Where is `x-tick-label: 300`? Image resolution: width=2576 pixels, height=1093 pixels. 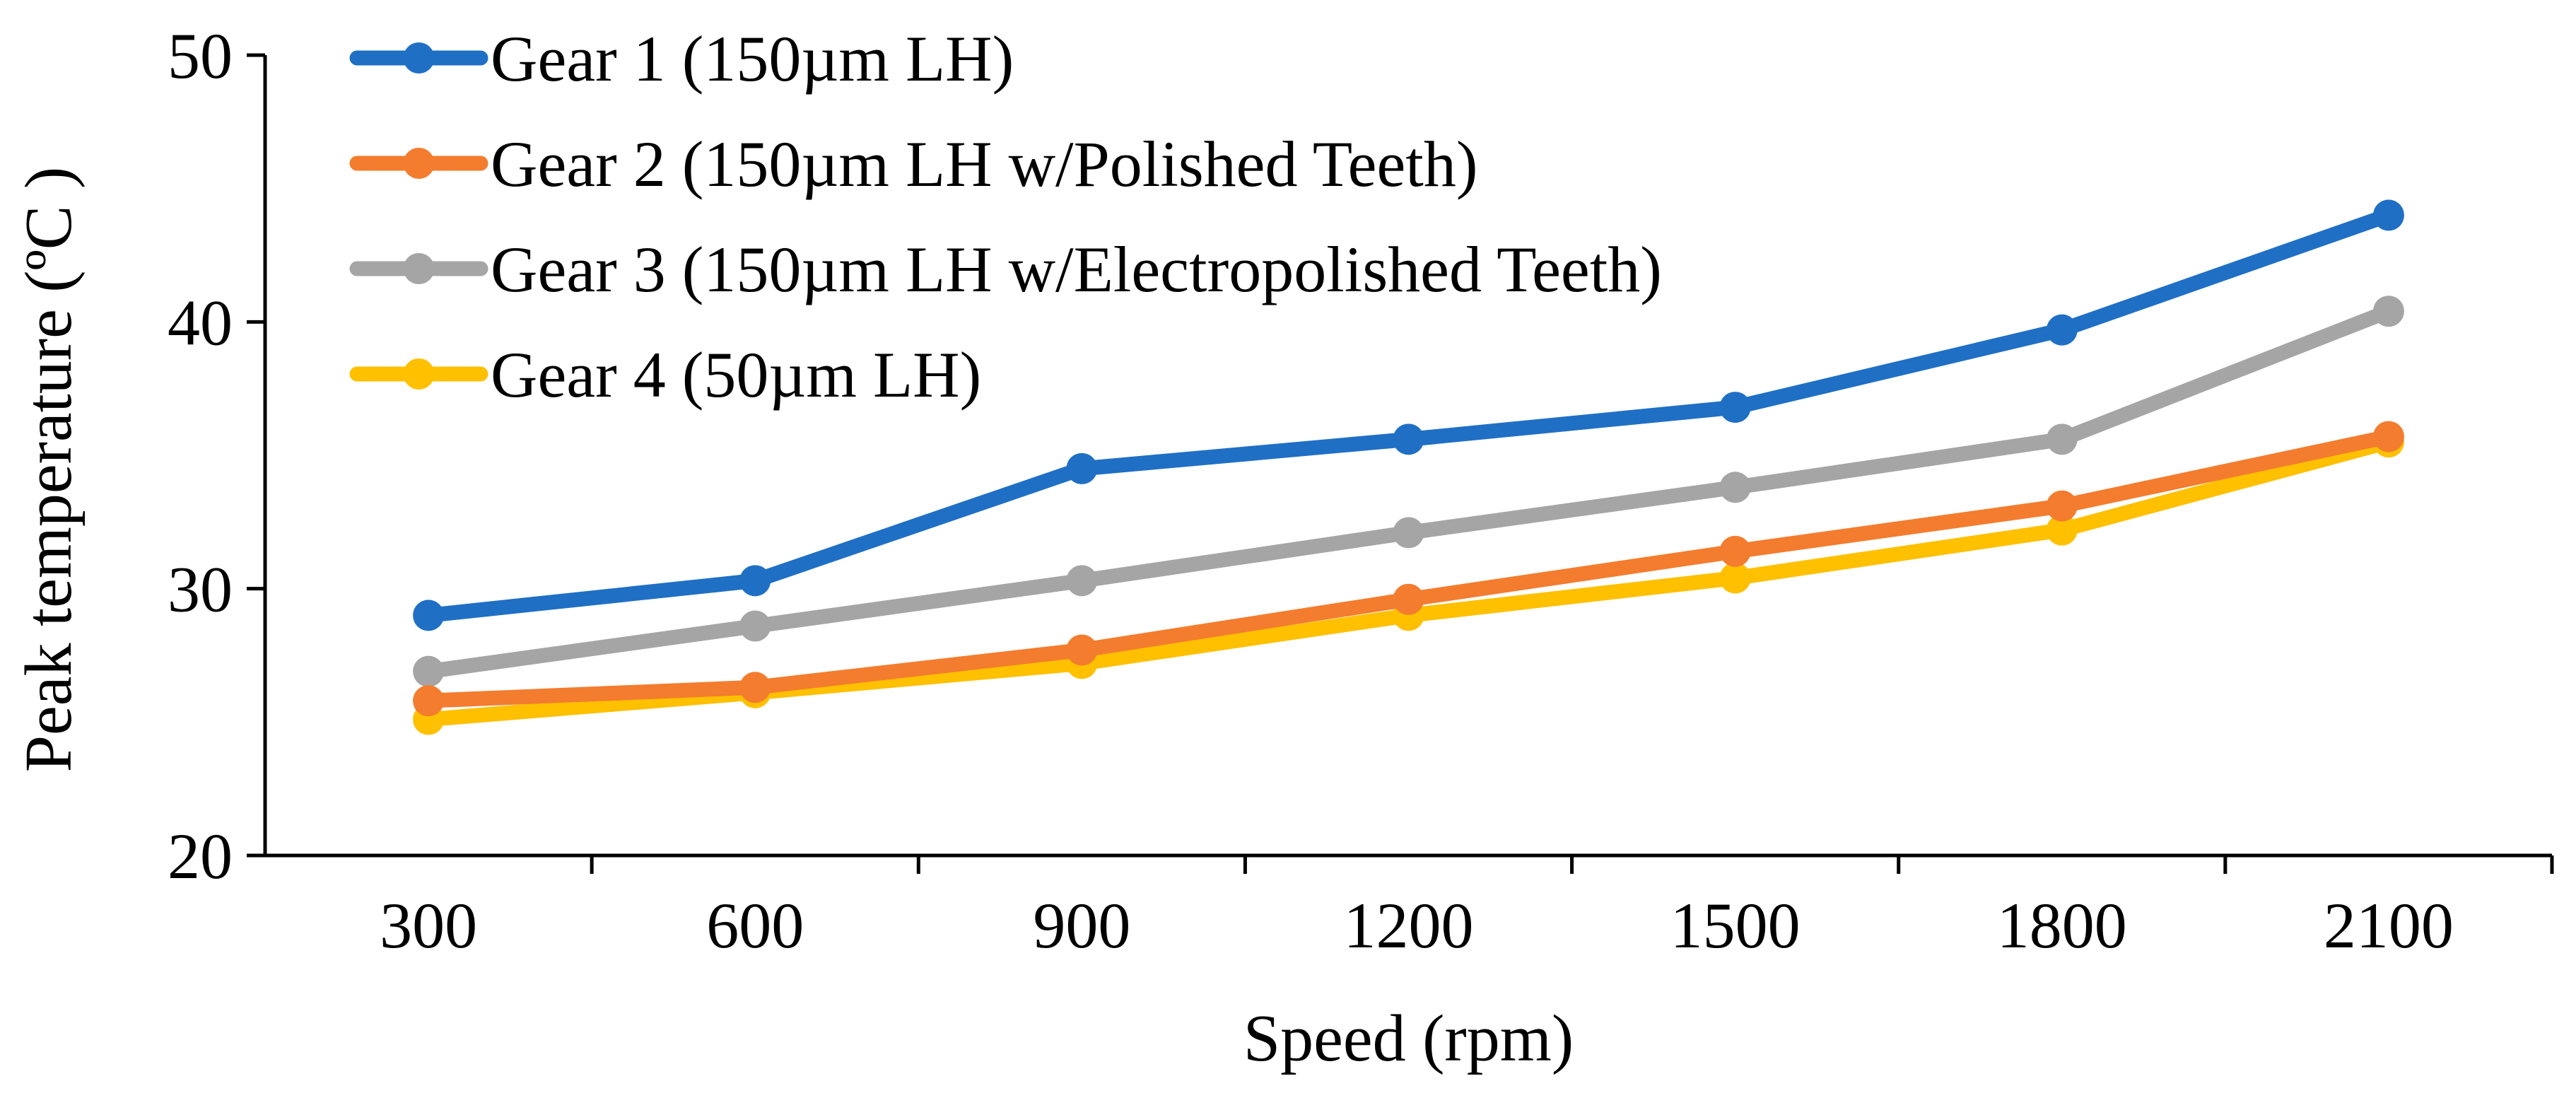 x-tick-label: 300 is located at coordinates (428, 925).